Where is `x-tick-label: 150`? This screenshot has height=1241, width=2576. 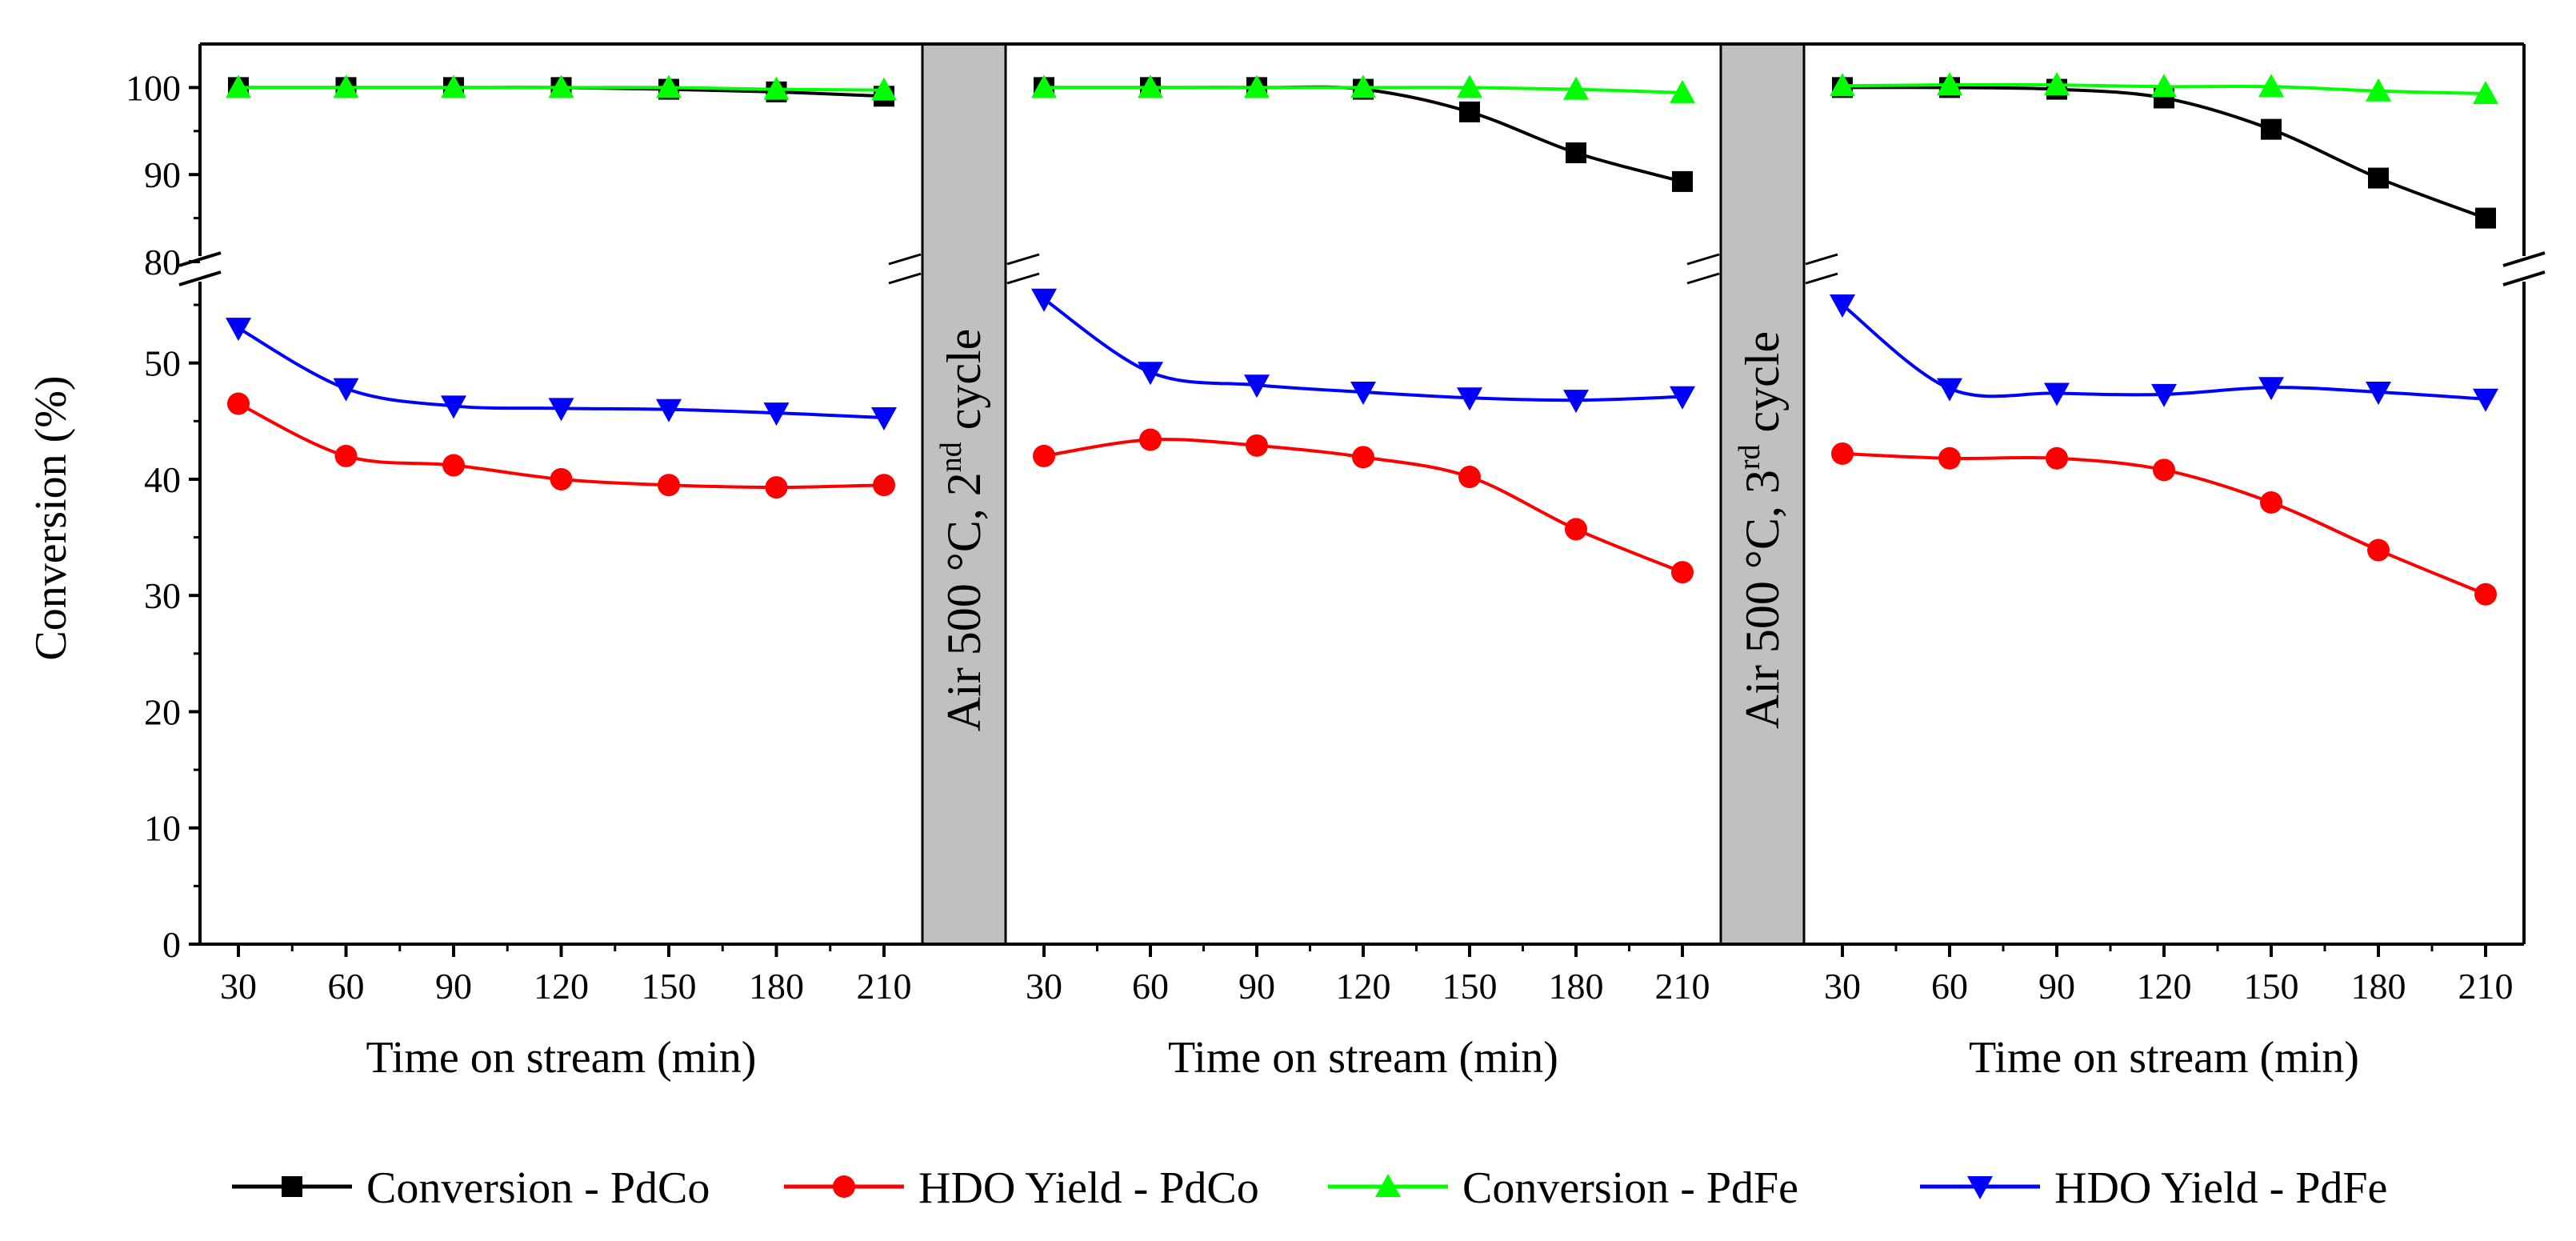 x-tick-label: 150 is located at coordinates (1470, 987).